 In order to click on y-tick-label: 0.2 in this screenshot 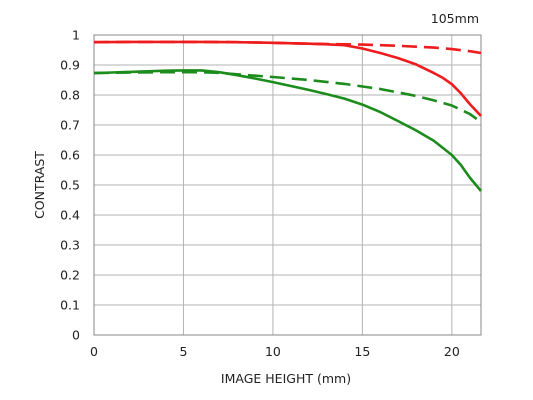, I will do `click(70, 275)`.